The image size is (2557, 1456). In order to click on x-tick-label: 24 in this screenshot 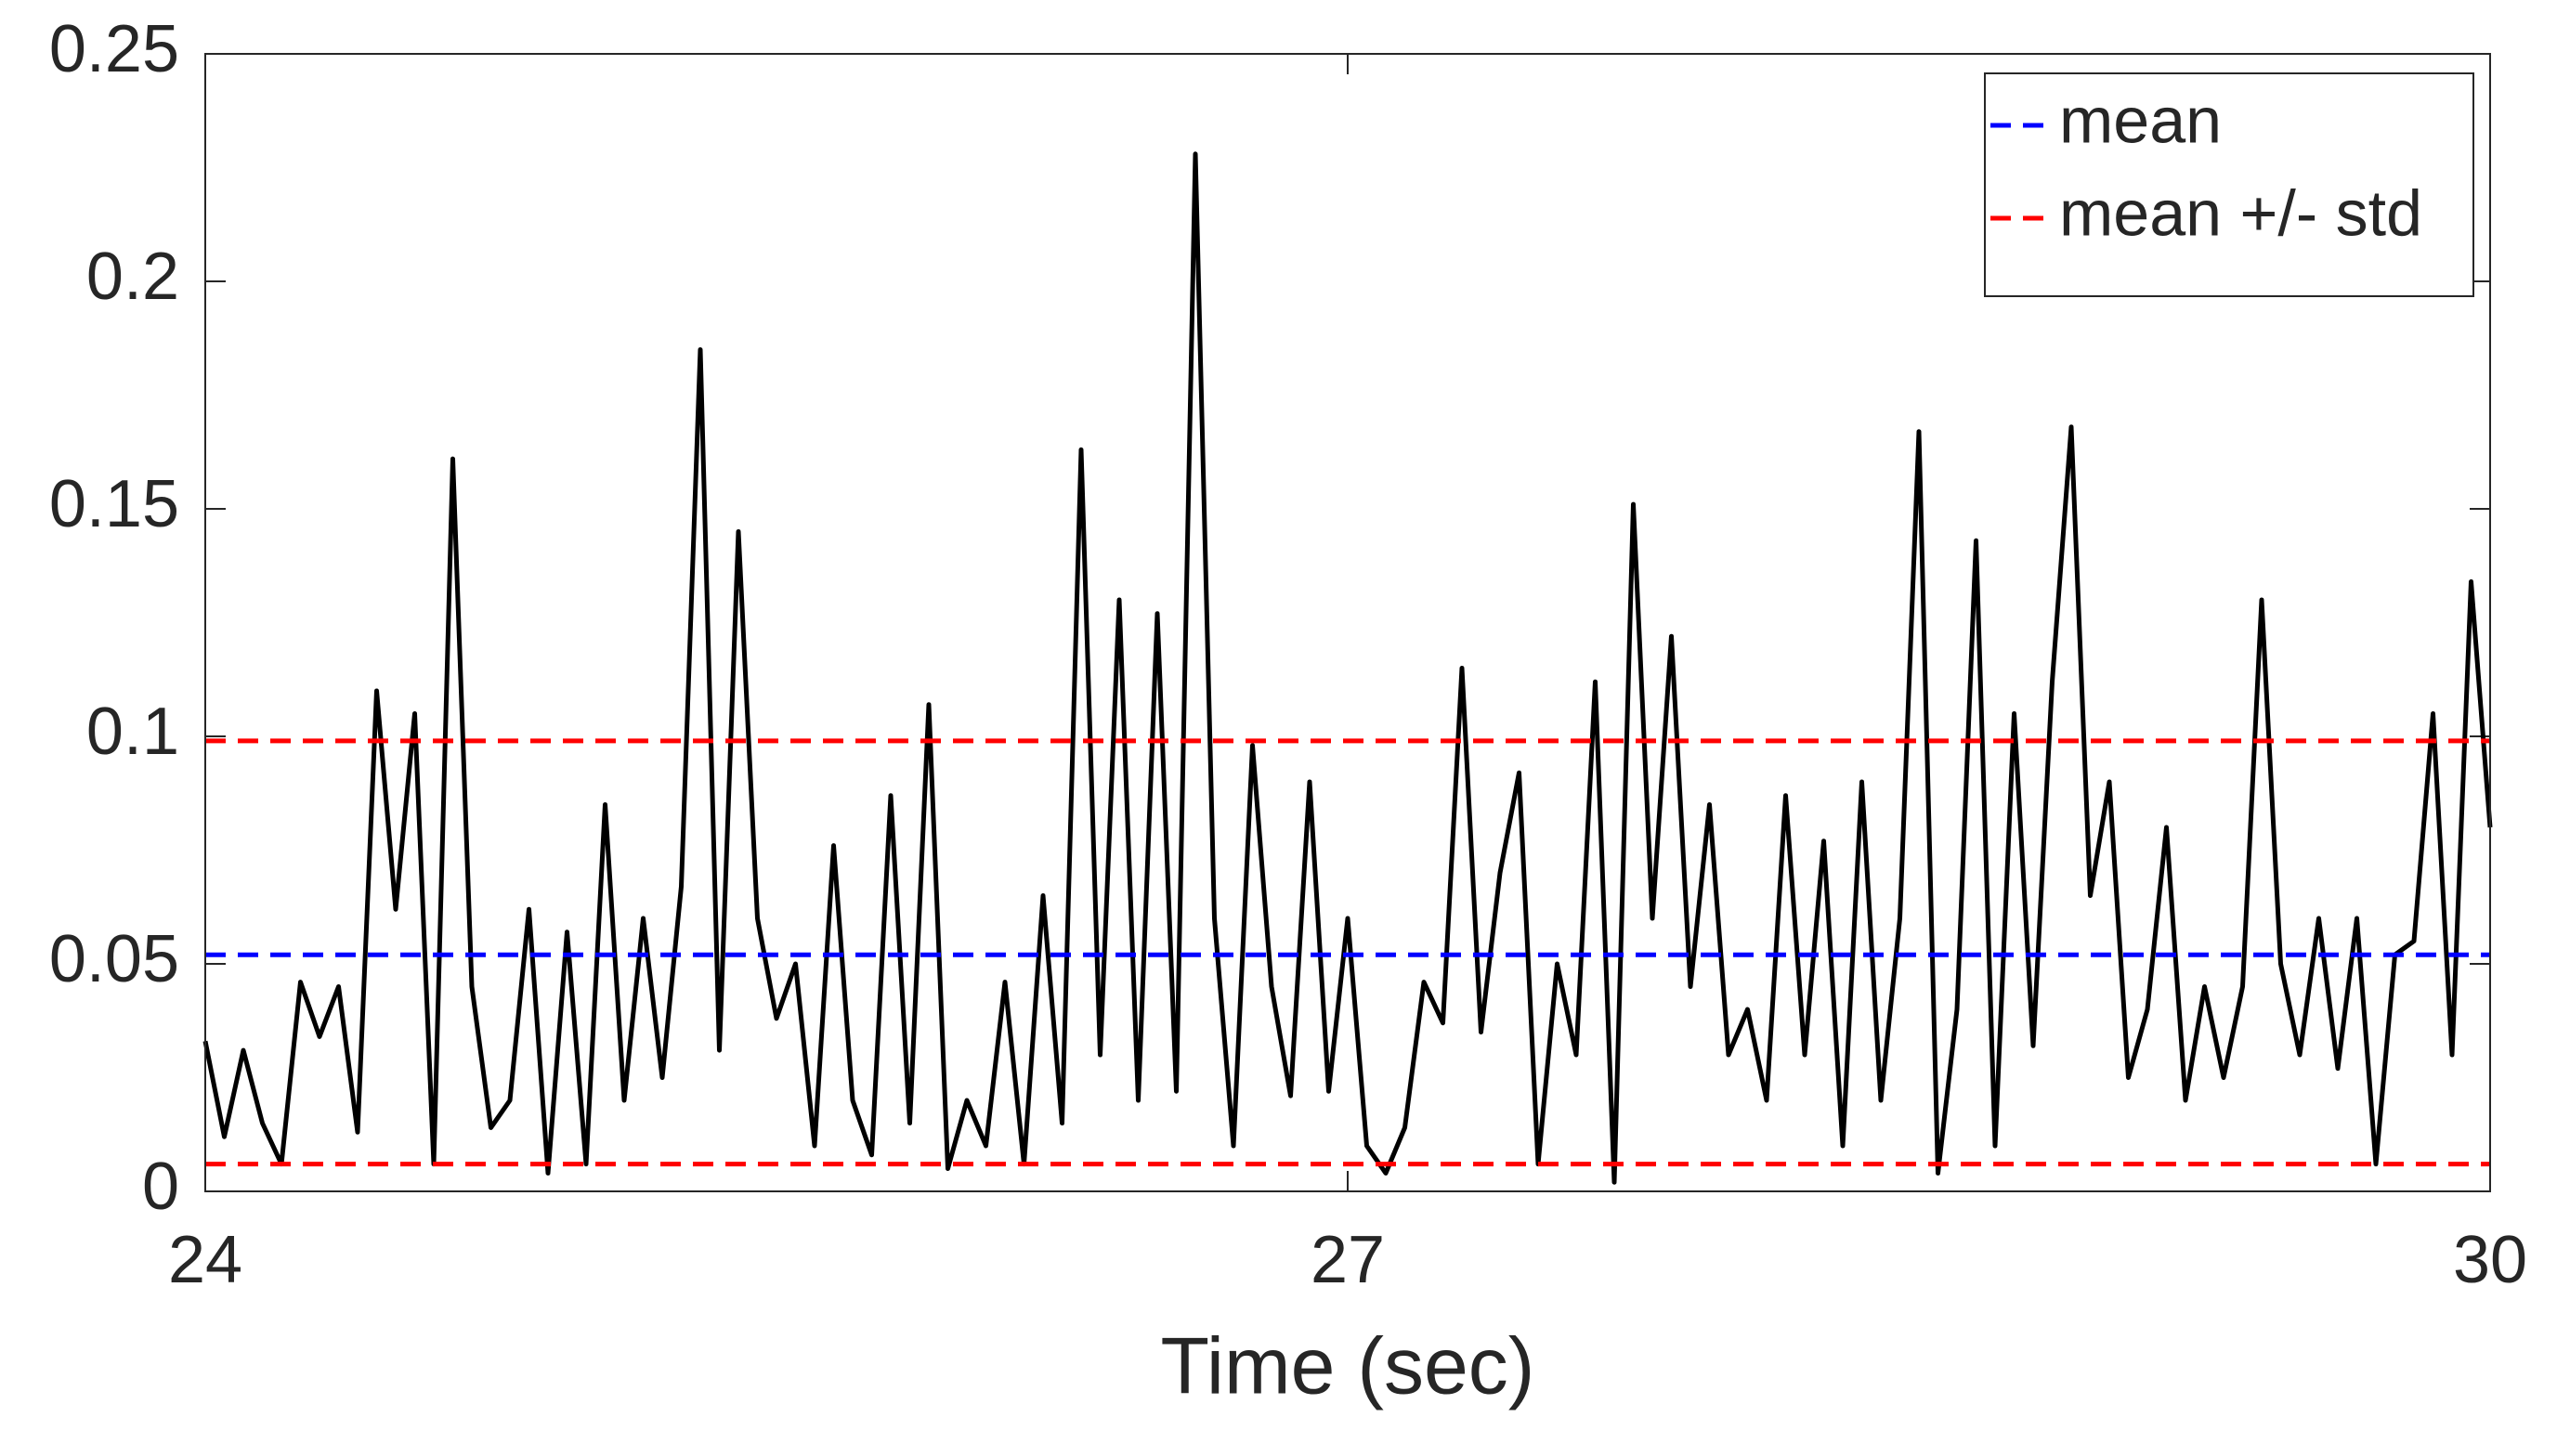, I will do `click(205, 1260)`.